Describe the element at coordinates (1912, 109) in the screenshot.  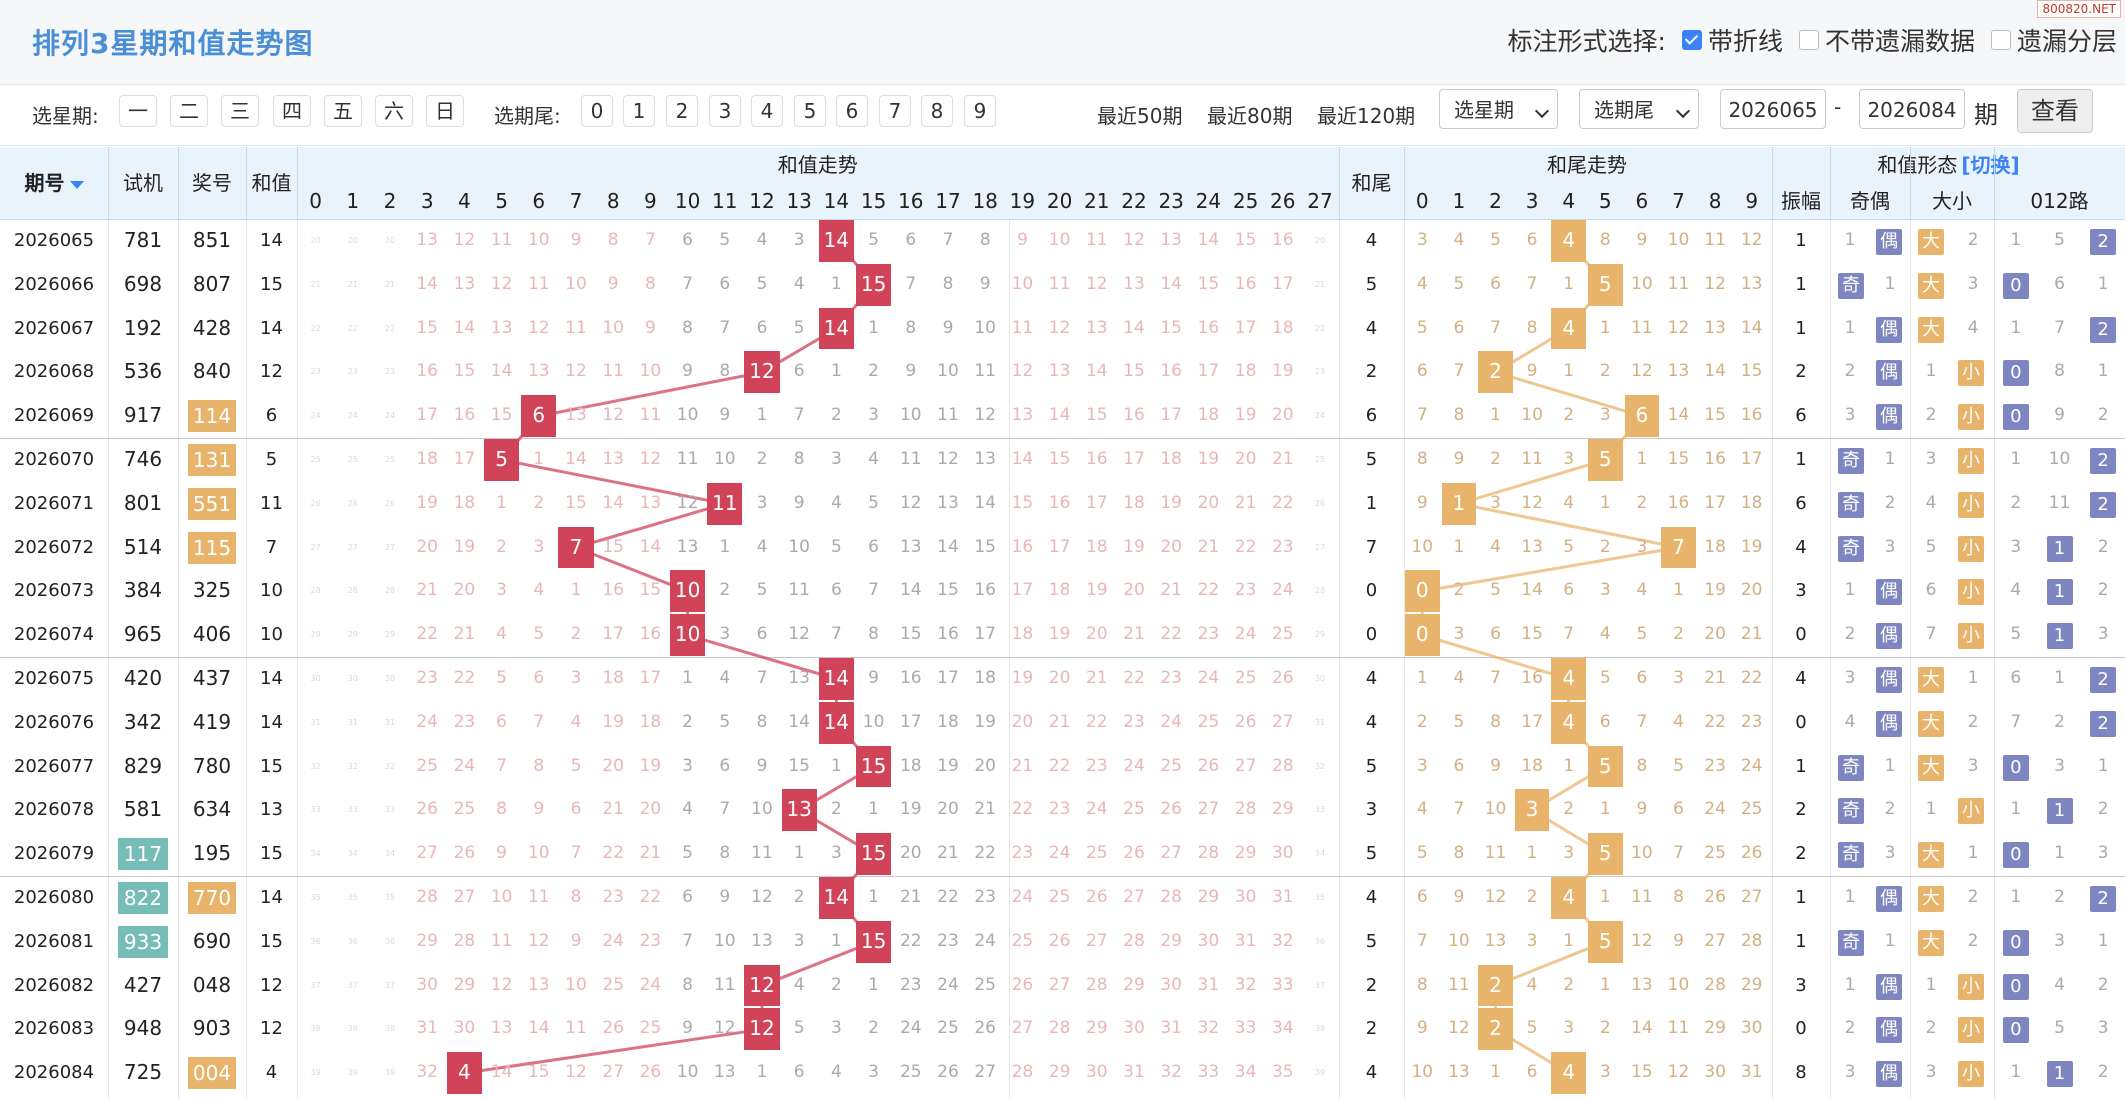
I see `to-period-input: 2026084` at that location.